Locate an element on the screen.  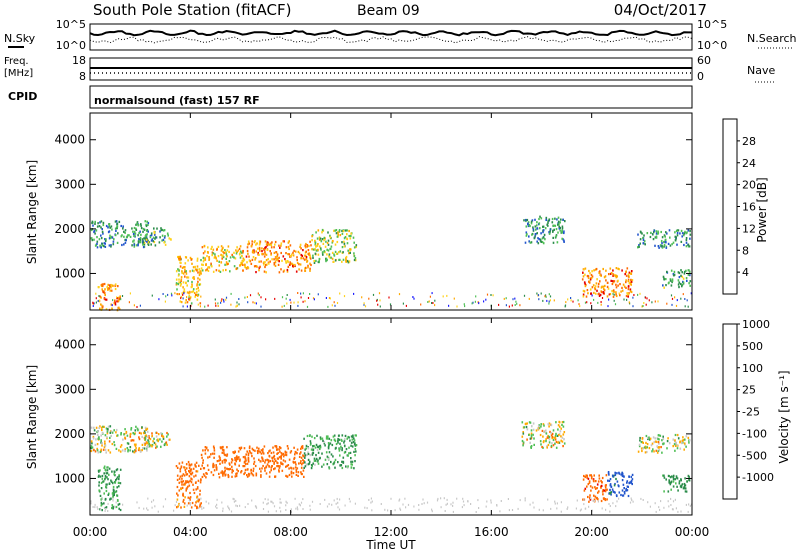
y-tick-label: 2000 is located at coordinates (69, 229).